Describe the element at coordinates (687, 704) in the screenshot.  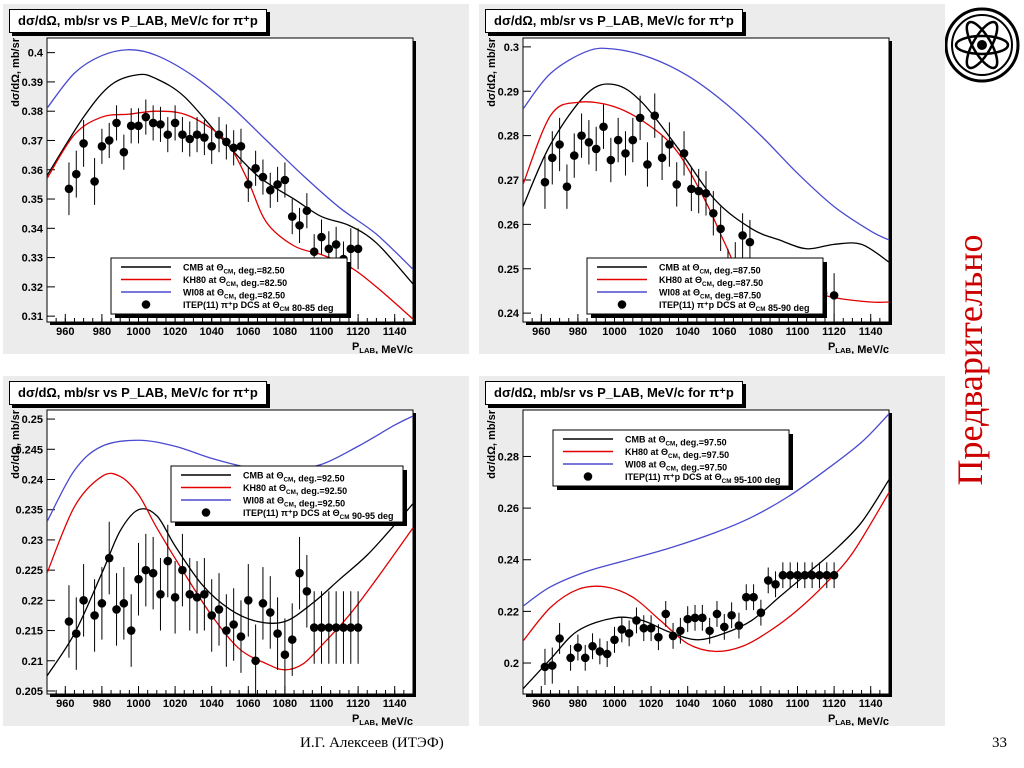
I see `chart-4-xtick-label: 1040` at that location.